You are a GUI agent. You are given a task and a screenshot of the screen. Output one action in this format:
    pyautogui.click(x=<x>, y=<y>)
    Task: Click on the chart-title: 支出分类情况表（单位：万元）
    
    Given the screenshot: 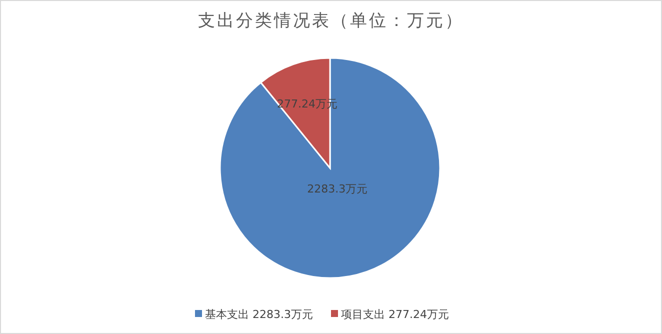 What is the action you would take?
    pyautogui.click(x=331, y=21)
    